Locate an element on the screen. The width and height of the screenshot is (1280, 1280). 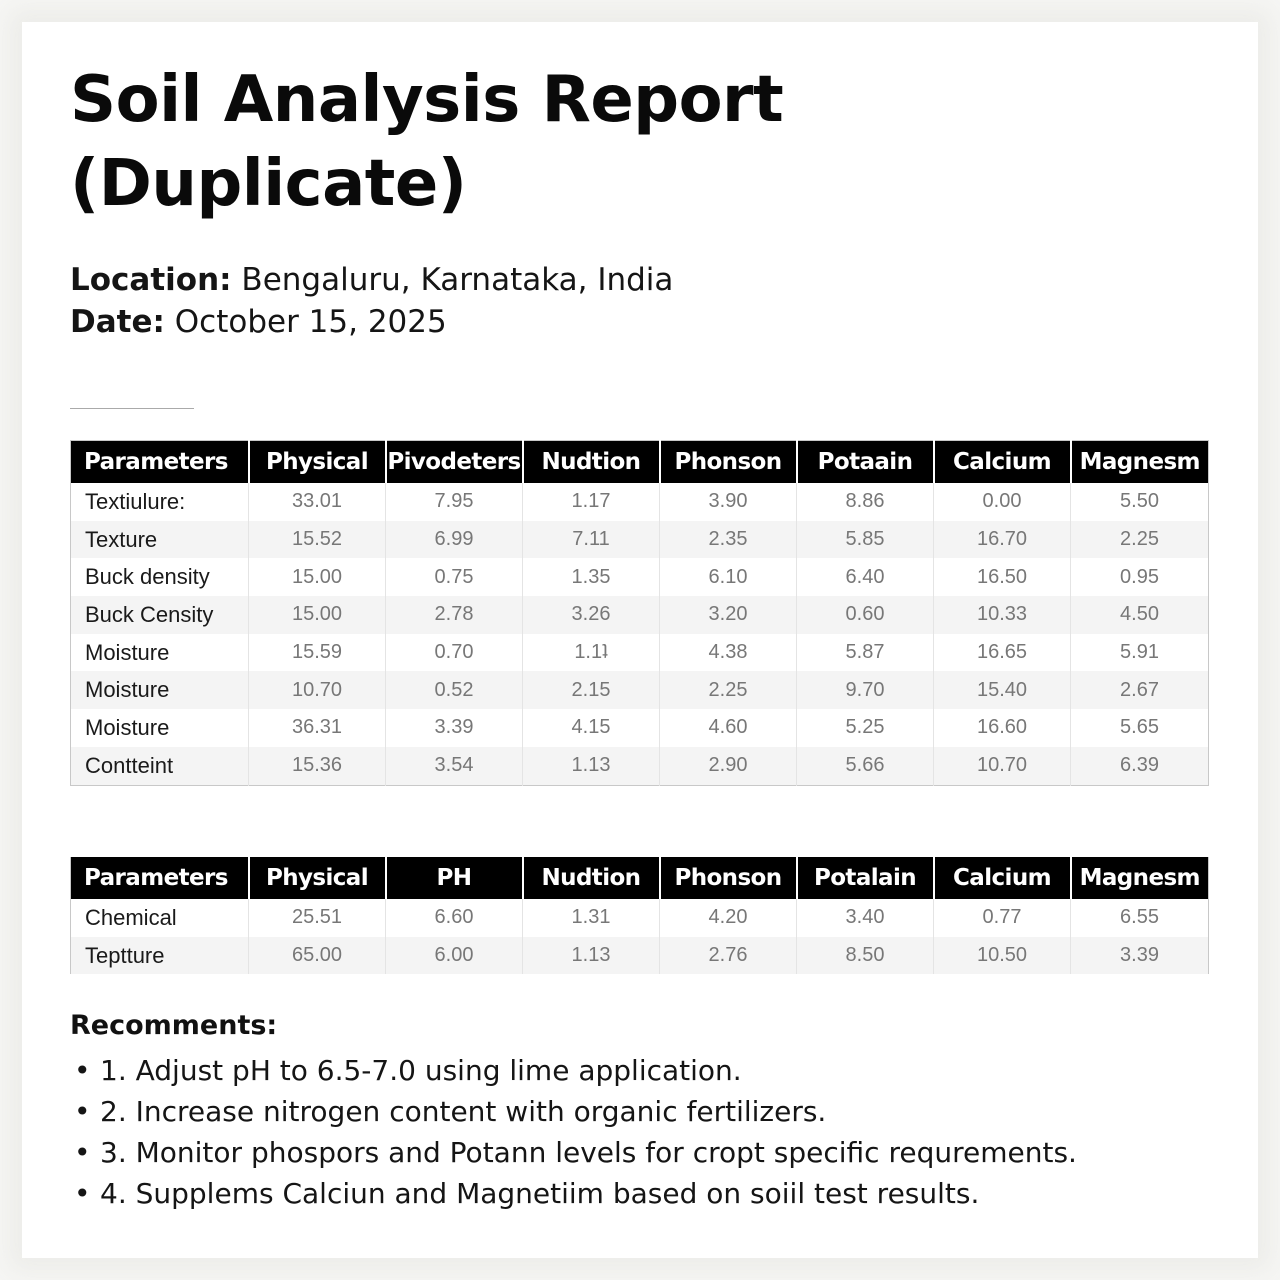
table-cell: 4.15 is located at coordinates (591, 728).